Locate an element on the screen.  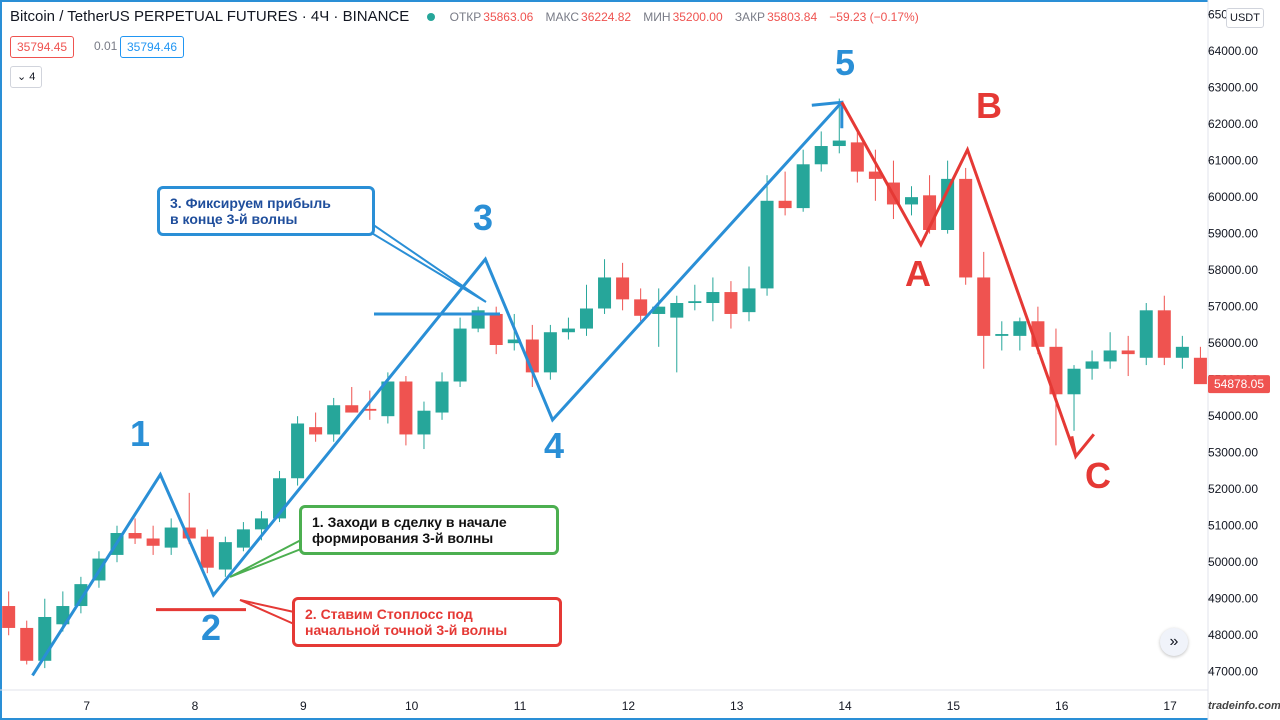
open-label: ОТКР is located at coordinates (465, 17).